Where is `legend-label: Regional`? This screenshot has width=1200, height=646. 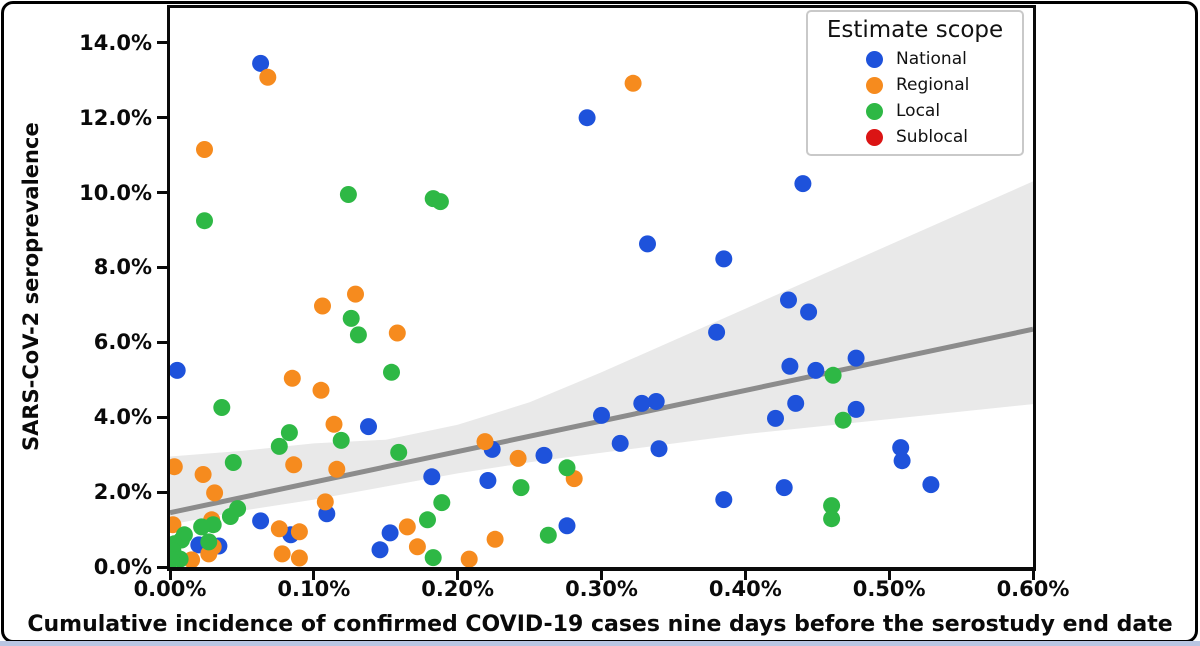
legend-label: Regional is located at coordinates (933, 85).